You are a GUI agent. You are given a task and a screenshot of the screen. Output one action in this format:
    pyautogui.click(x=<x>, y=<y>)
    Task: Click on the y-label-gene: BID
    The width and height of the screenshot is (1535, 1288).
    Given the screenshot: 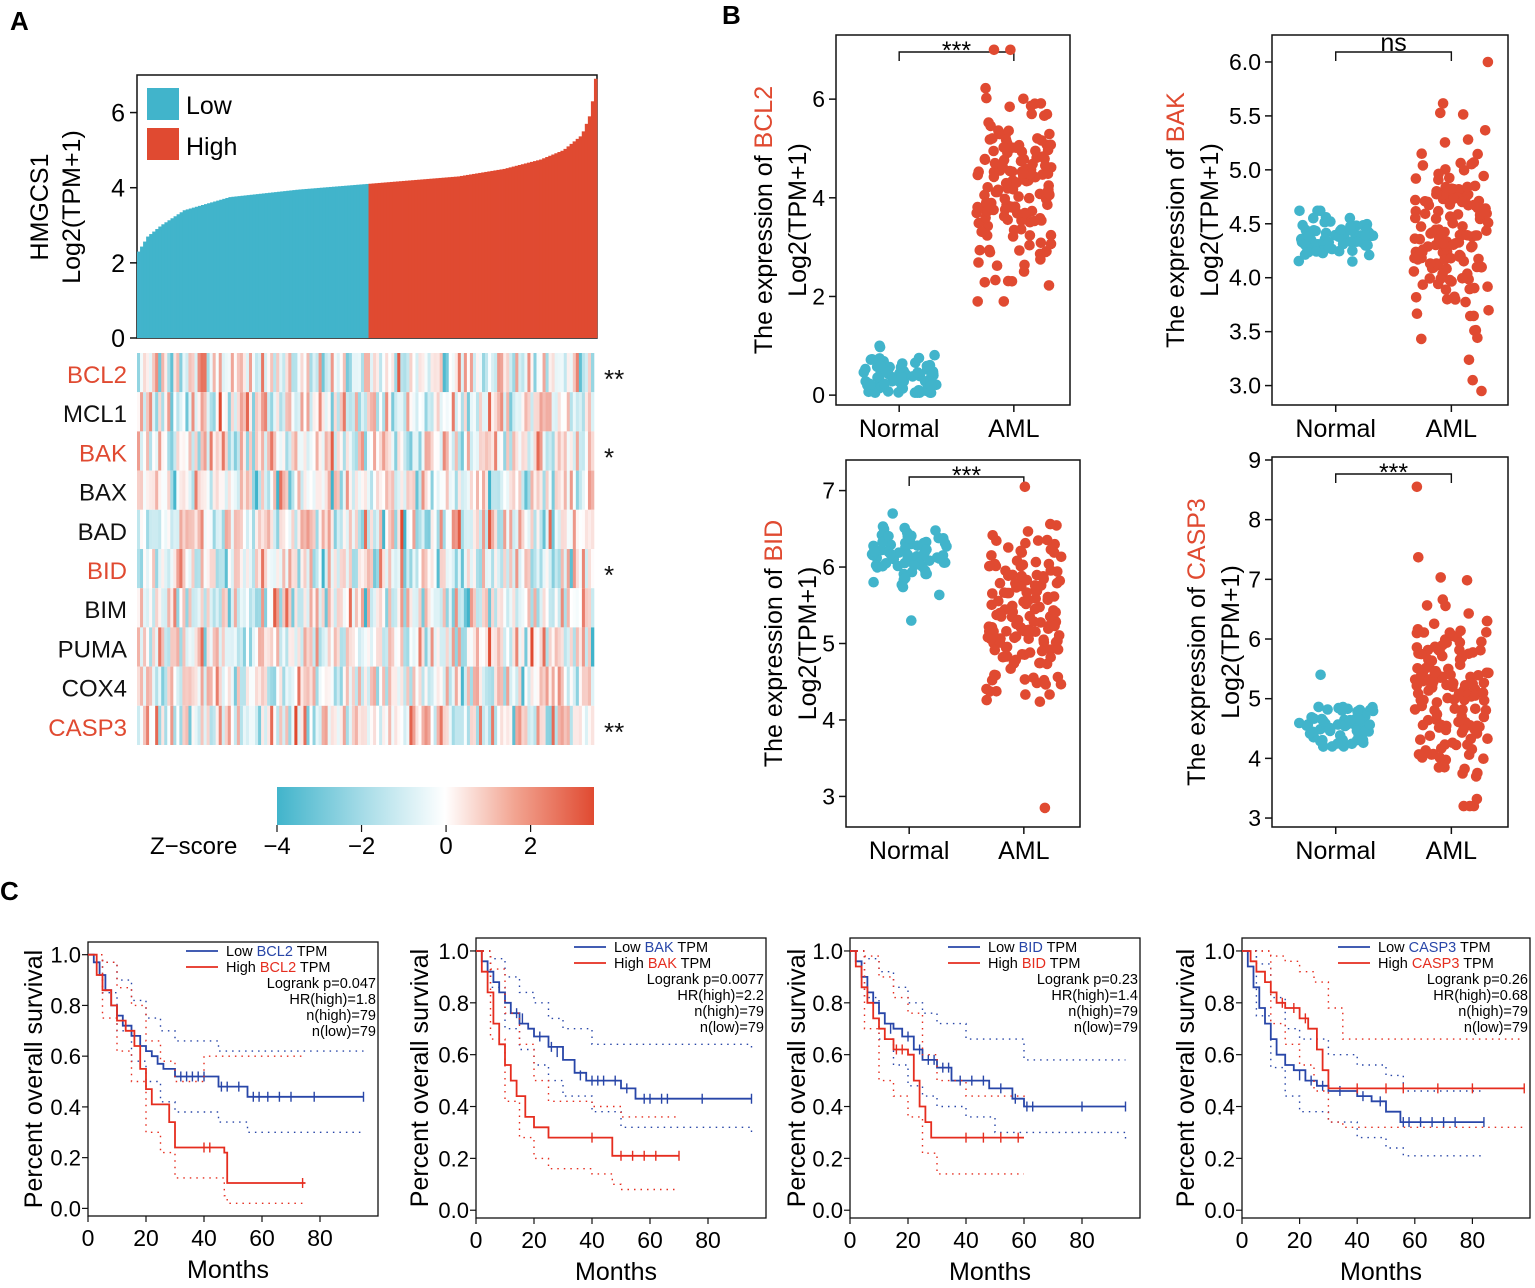 What is the action you would take?
    pyautogui.click(x=774, y=541)
    